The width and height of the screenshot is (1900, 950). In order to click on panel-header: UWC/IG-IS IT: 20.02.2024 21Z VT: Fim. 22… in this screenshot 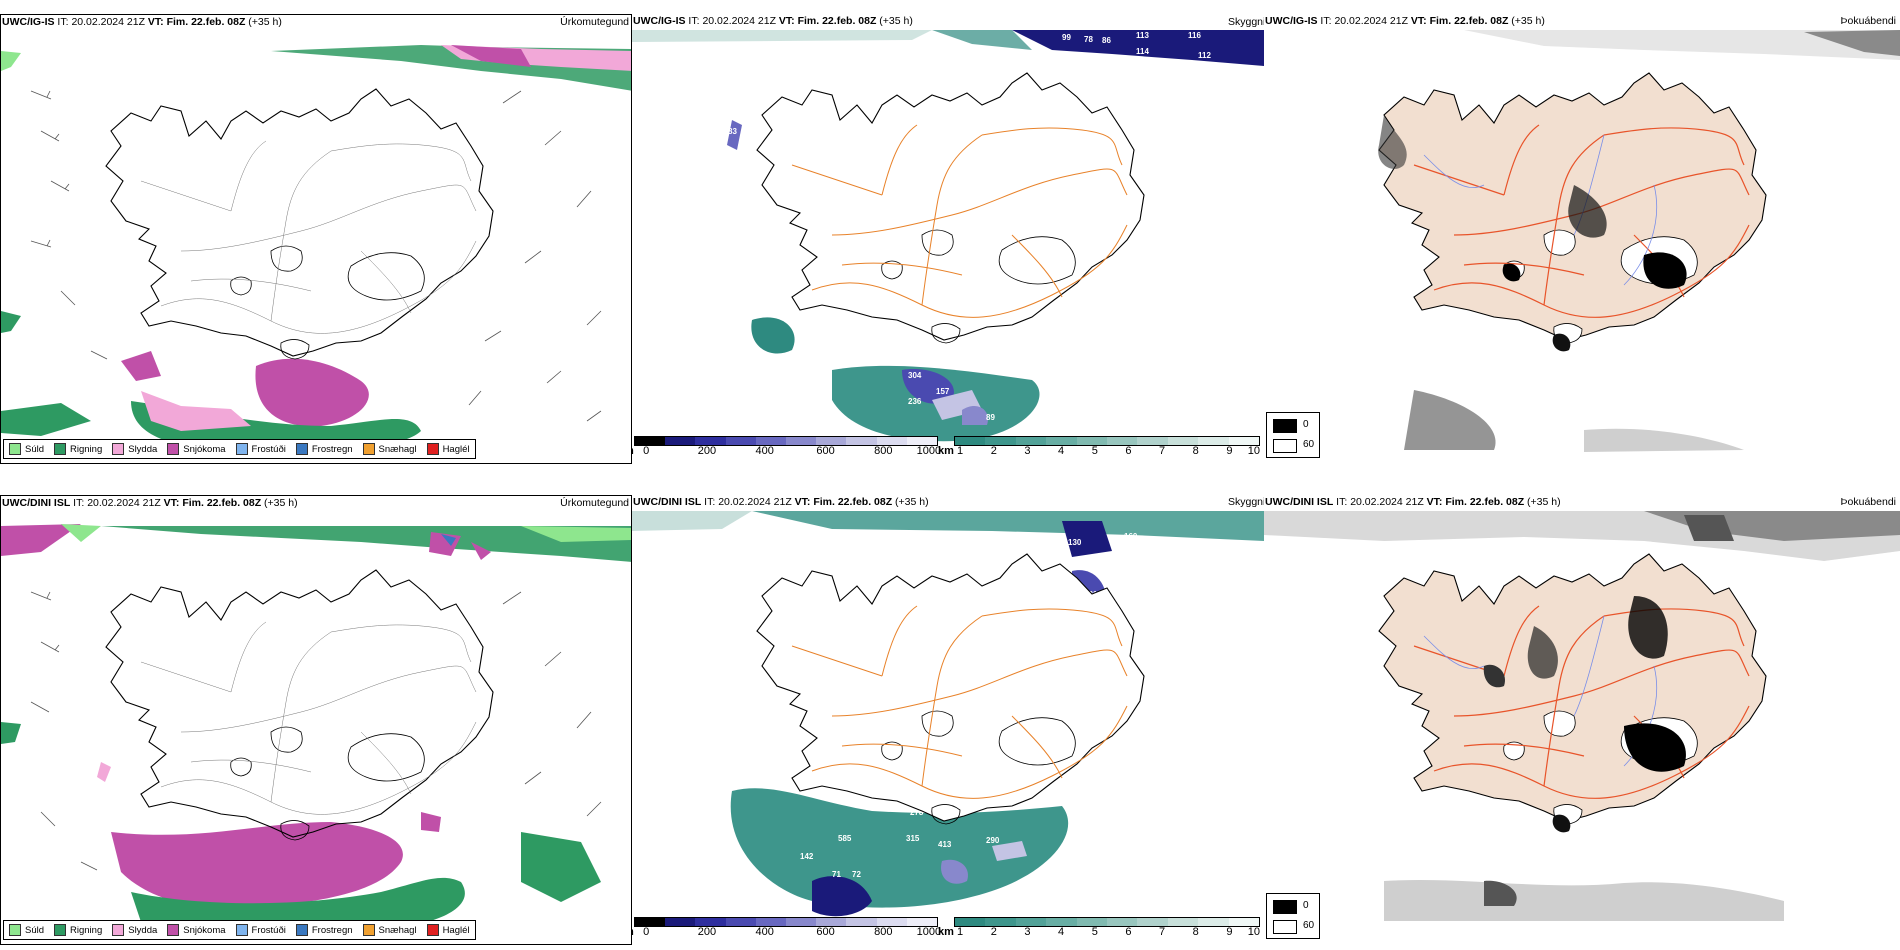, I will do `click(773, 21)`.